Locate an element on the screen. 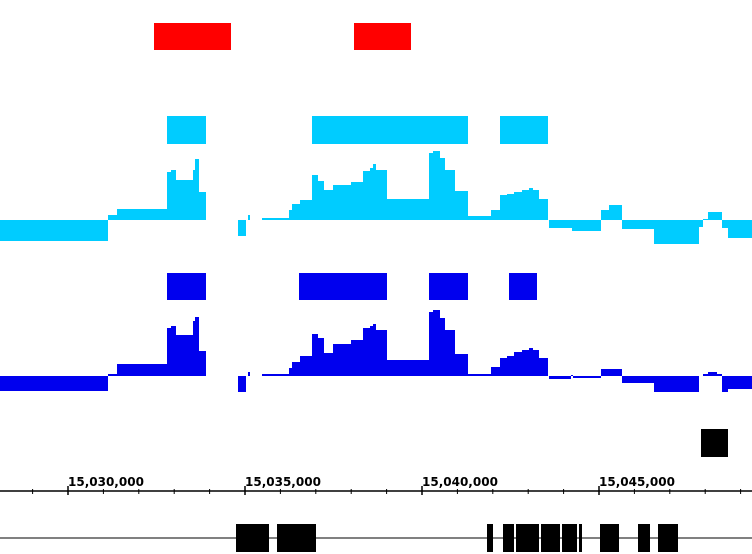 This screenshot has width=752, height=554. blue-region-track is located at coordinates (352, 286).